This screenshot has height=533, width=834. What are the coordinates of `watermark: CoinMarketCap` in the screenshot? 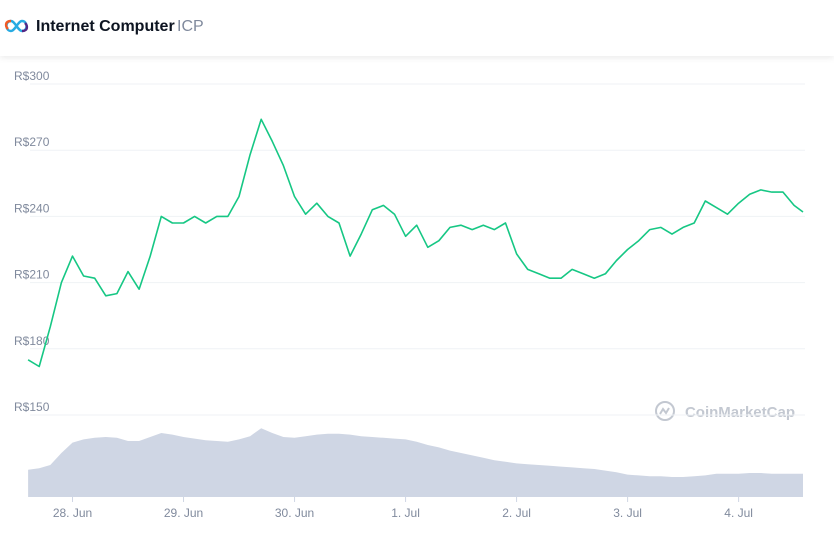 It's located at (740, 412).